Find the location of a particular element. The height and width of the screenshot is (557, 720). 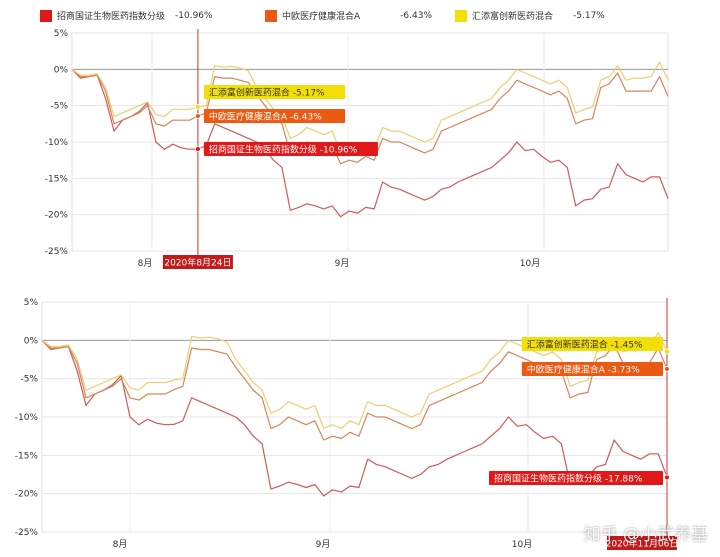

legend-name: 汇添富创新医药混合 is located at coordinates (513, 17).